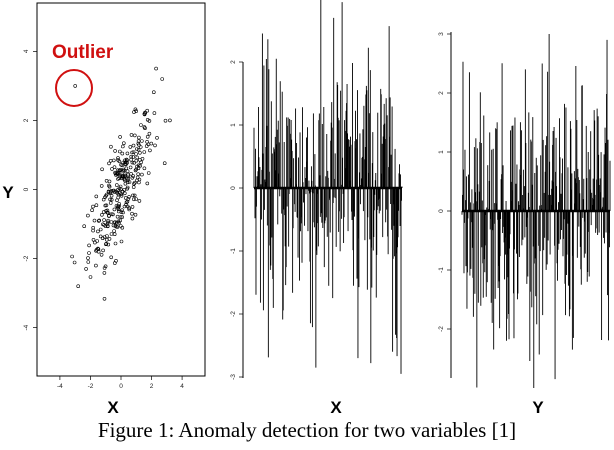  What do you see at coordinates (236, 220) in the screenshot?
I see `x-series-y-ticks: -3 -2 -1 0 1 2` at bounding box center [236, 220].